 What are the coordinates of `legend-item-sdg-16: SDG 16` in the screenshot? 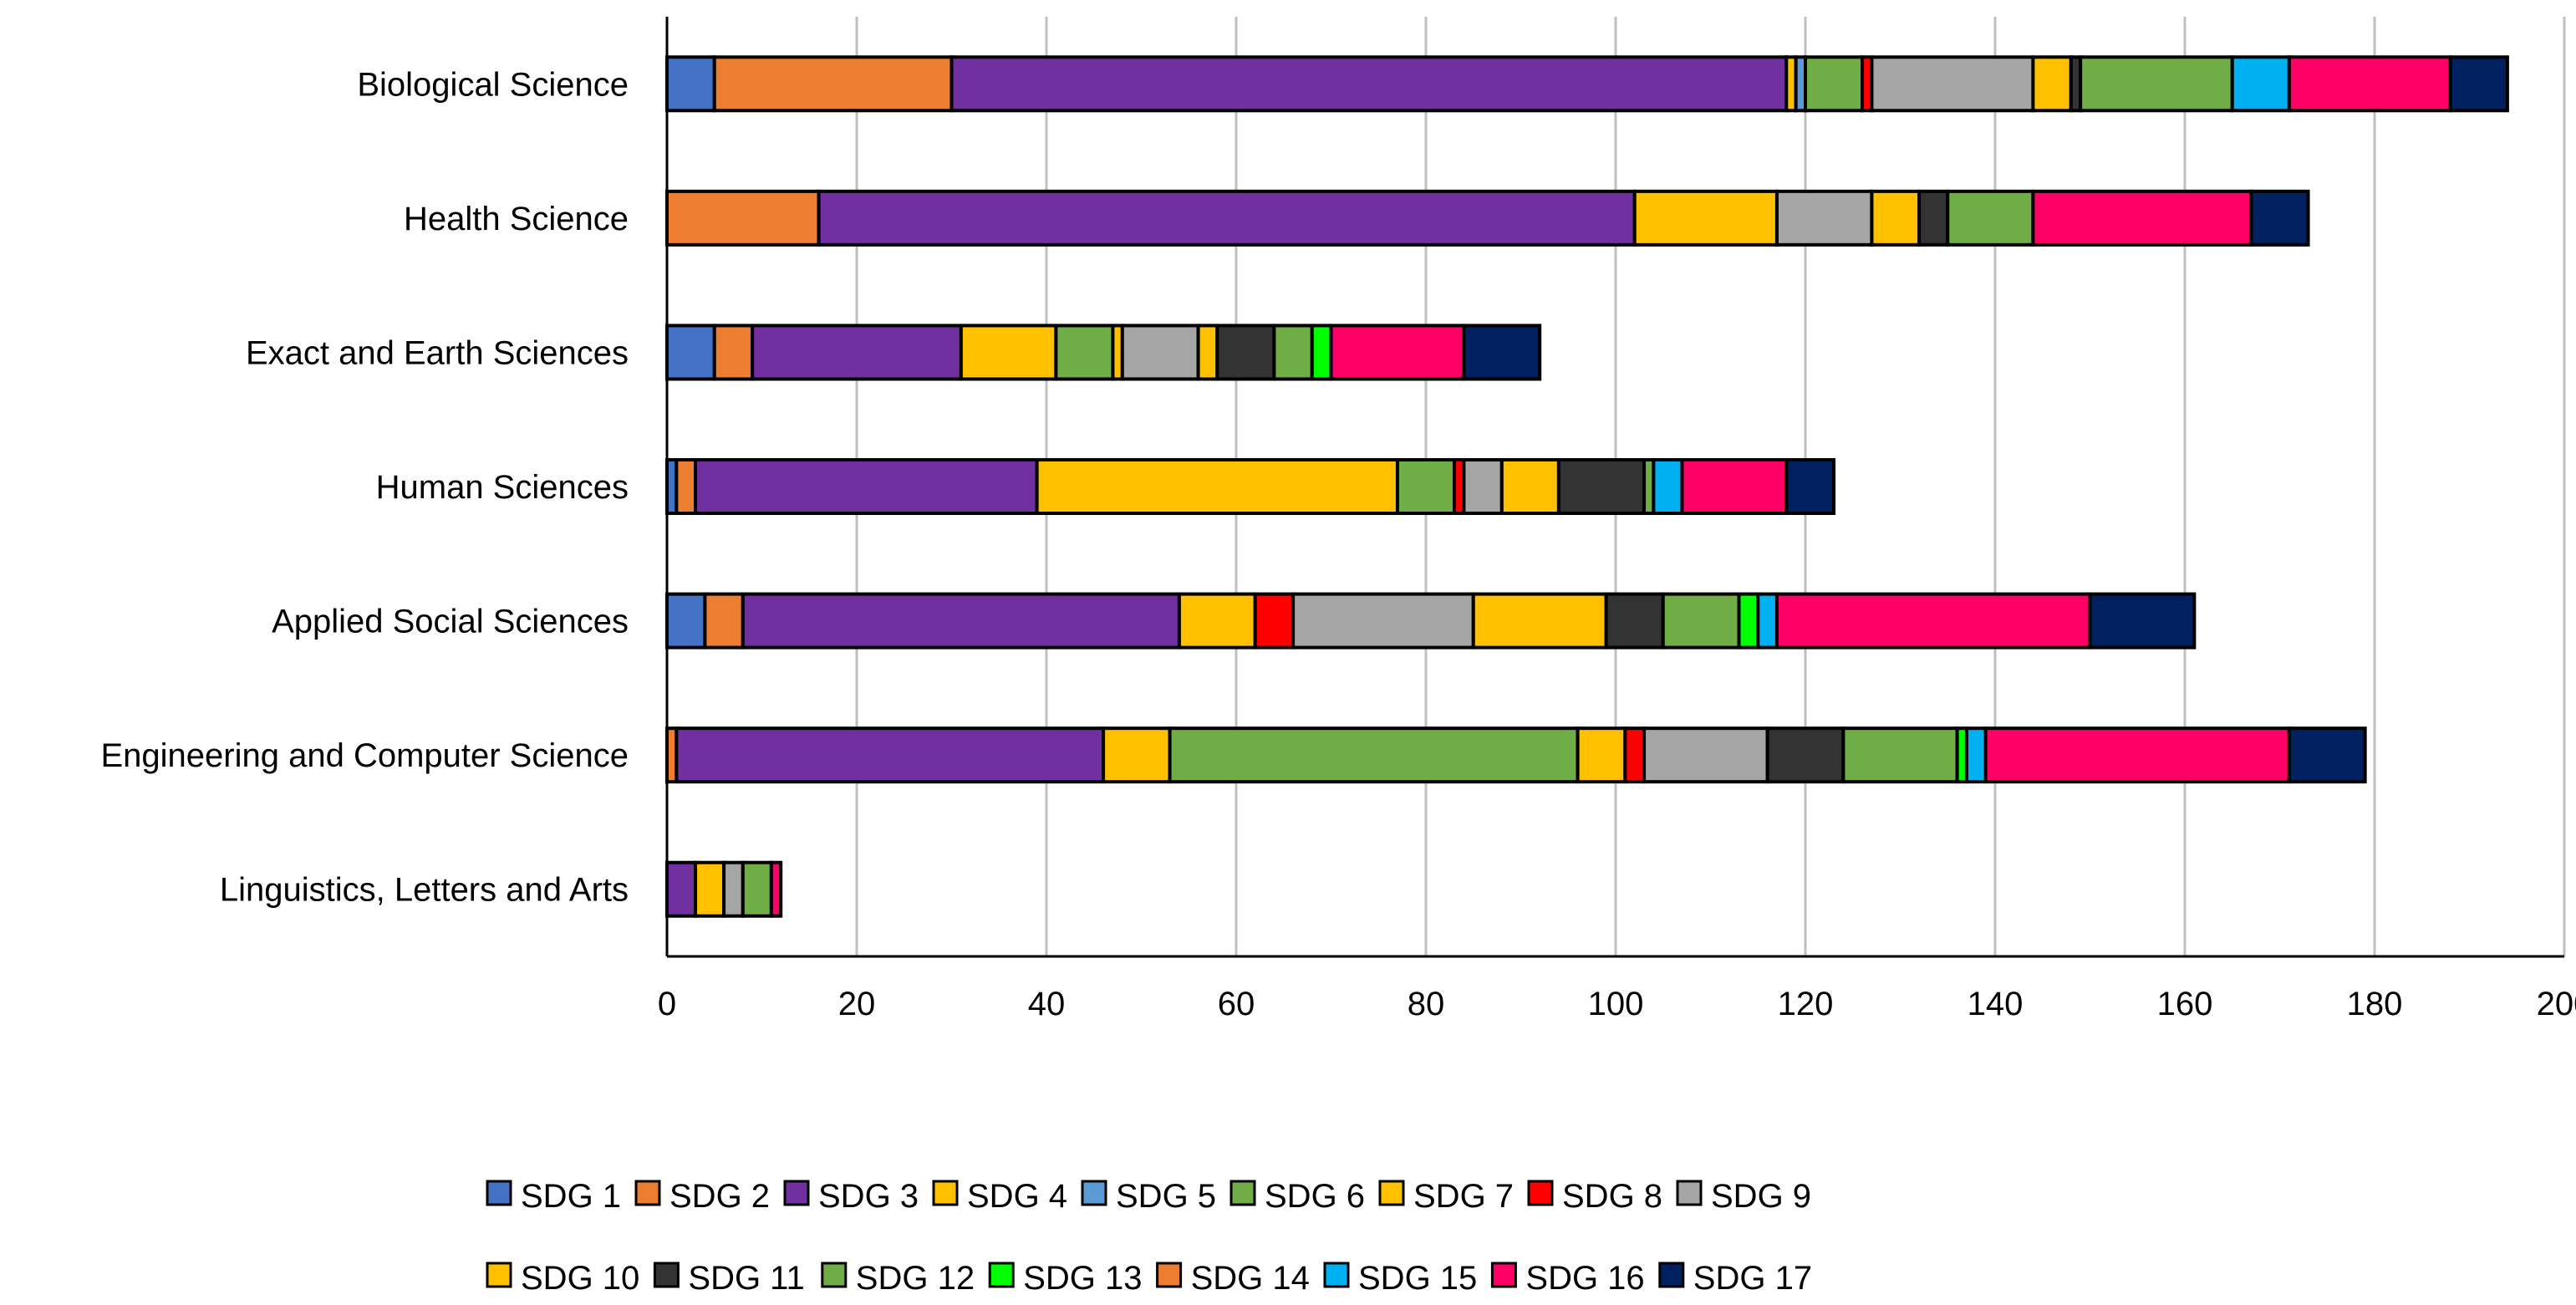 It's located at (1567, 1278).